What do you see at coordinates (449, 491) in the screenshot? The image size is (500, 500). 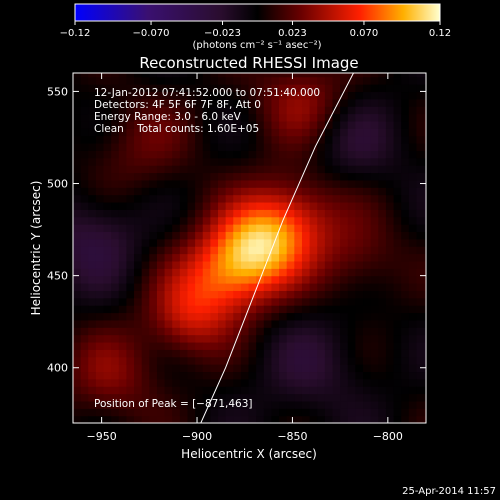 I see `timestamp: 25-Apr-2014 11:57` at bounding box center [449, 491].